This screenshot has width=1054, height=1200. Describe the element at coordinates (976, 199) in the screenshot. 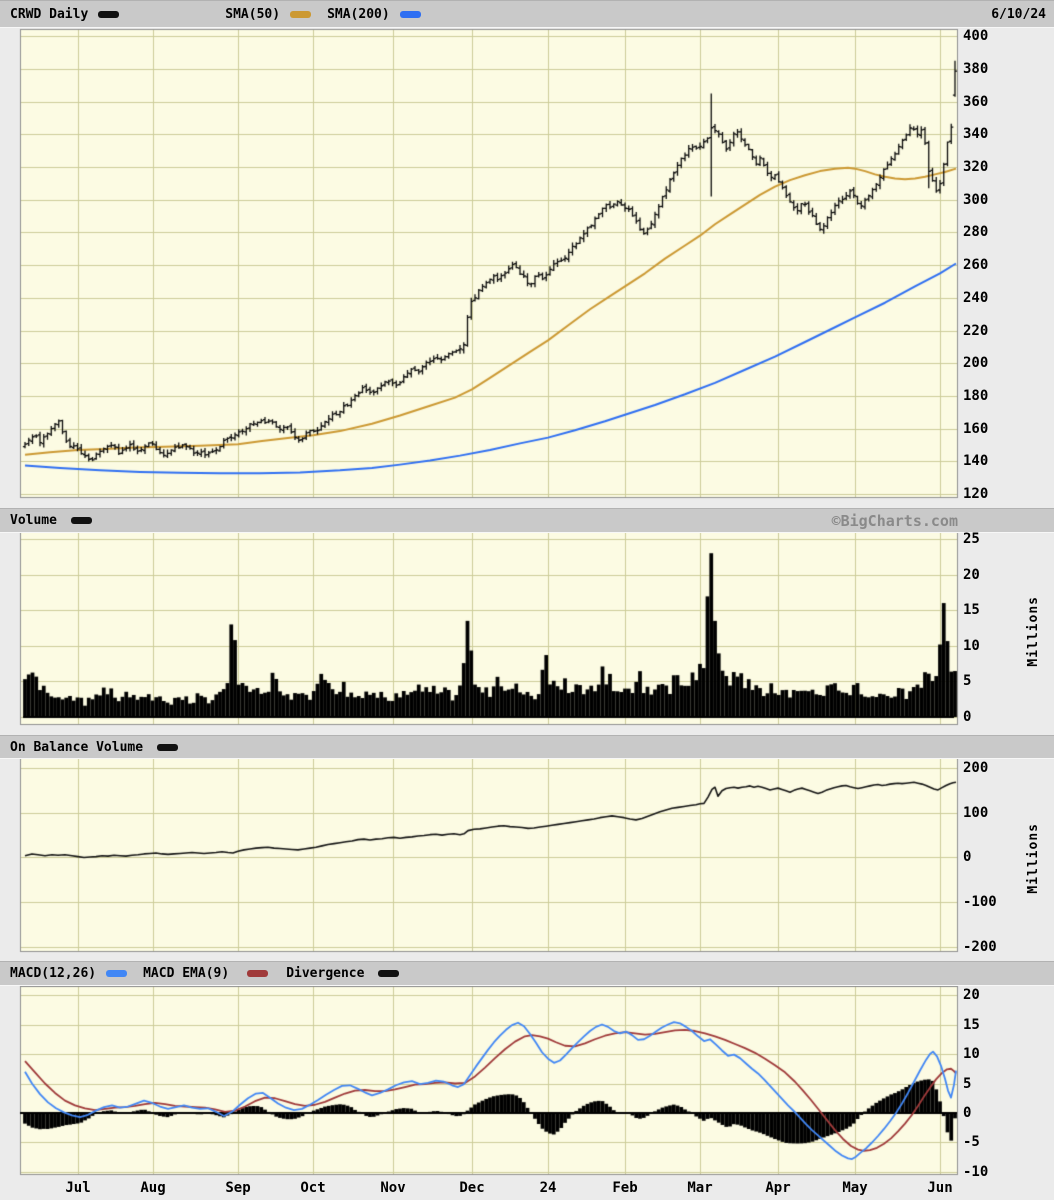

I see `price-axis-tick: 300` at that location.